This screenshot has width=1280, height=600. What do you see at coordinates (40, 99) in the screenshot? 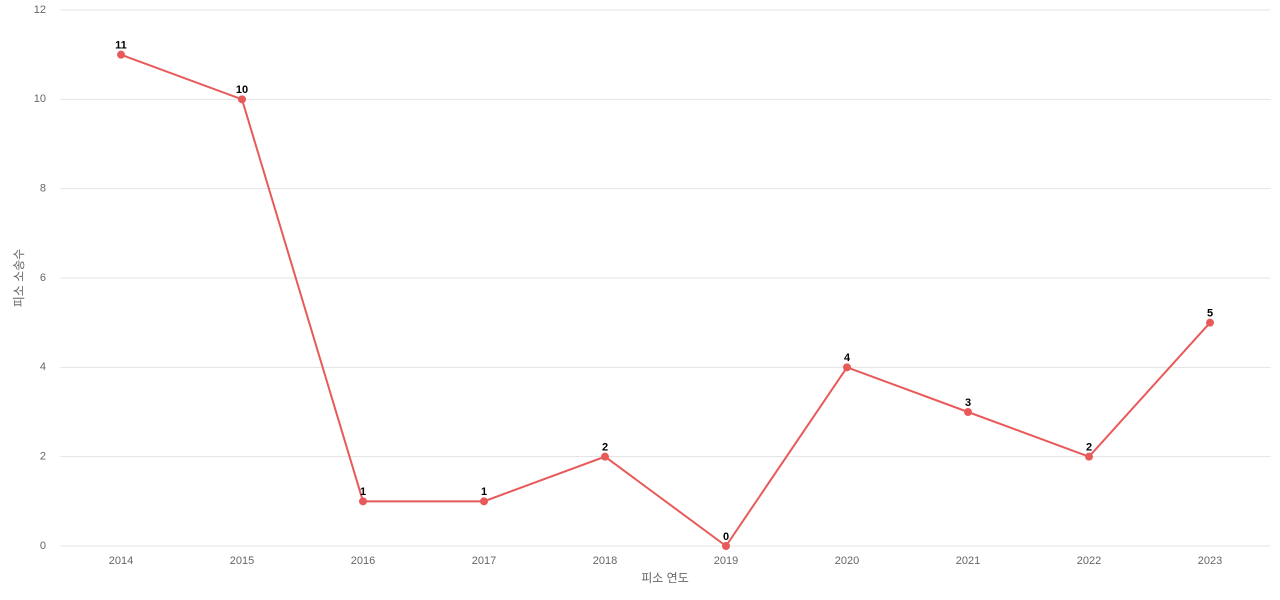
I see `y-tick-label: 10` at bounding box center [40, 99].